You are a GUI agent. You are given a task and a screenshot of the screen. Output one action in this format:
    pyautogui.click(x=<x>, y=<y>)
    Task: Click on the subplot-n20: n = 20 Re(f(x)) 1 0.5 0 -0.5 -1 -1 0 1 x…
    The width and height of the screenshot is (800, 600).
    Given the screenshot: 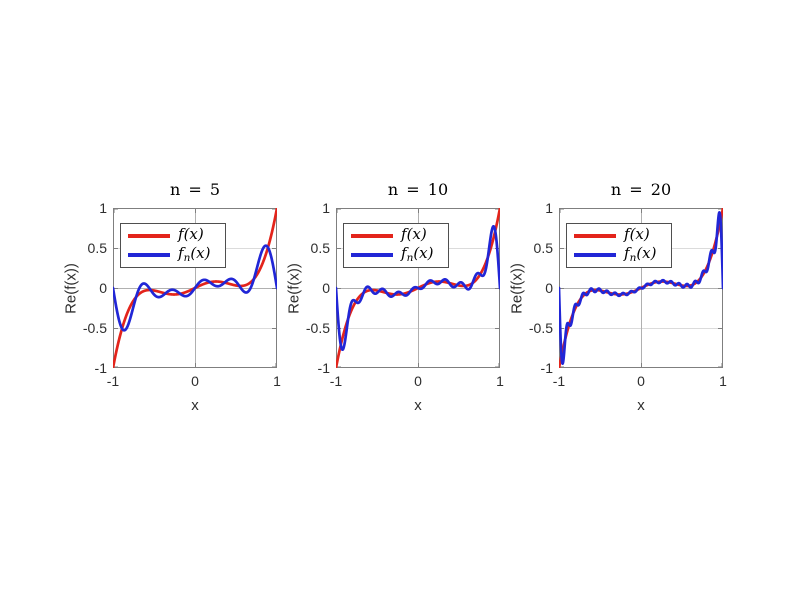 What is the action you would take?
    pyautogui.click(x=618, y=297)
    